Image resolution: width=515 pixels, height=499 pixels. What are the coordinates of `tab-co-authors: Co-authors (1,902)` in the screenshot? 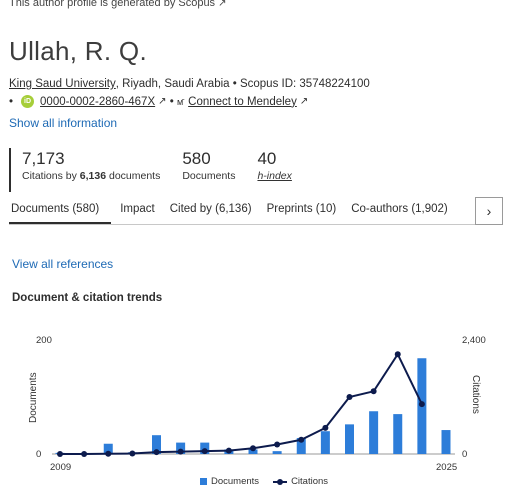 It's located at (399, 209).